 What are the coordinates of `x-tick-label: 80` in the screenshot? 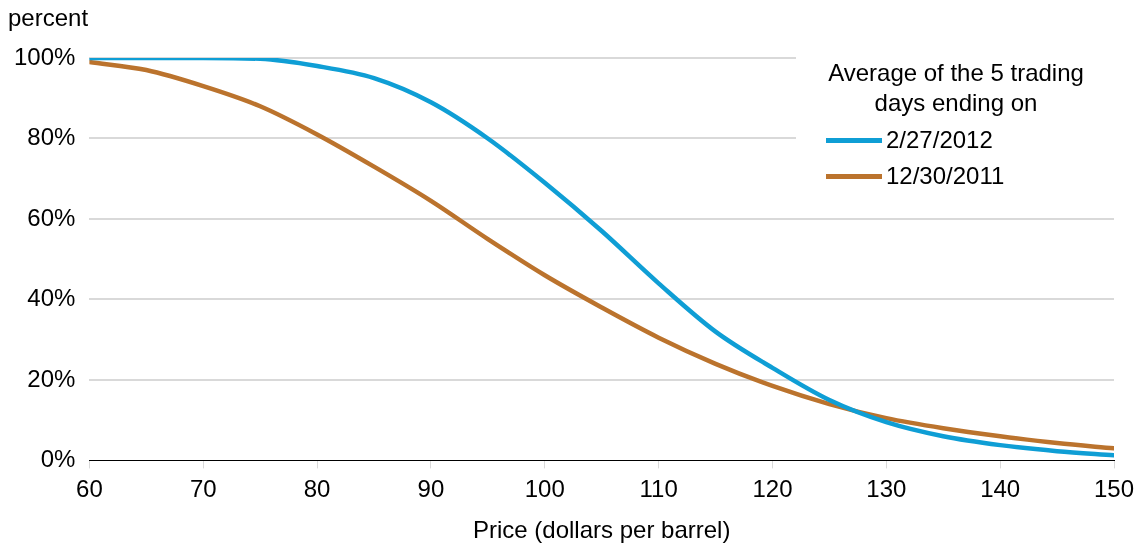 It's located at (317, 489).